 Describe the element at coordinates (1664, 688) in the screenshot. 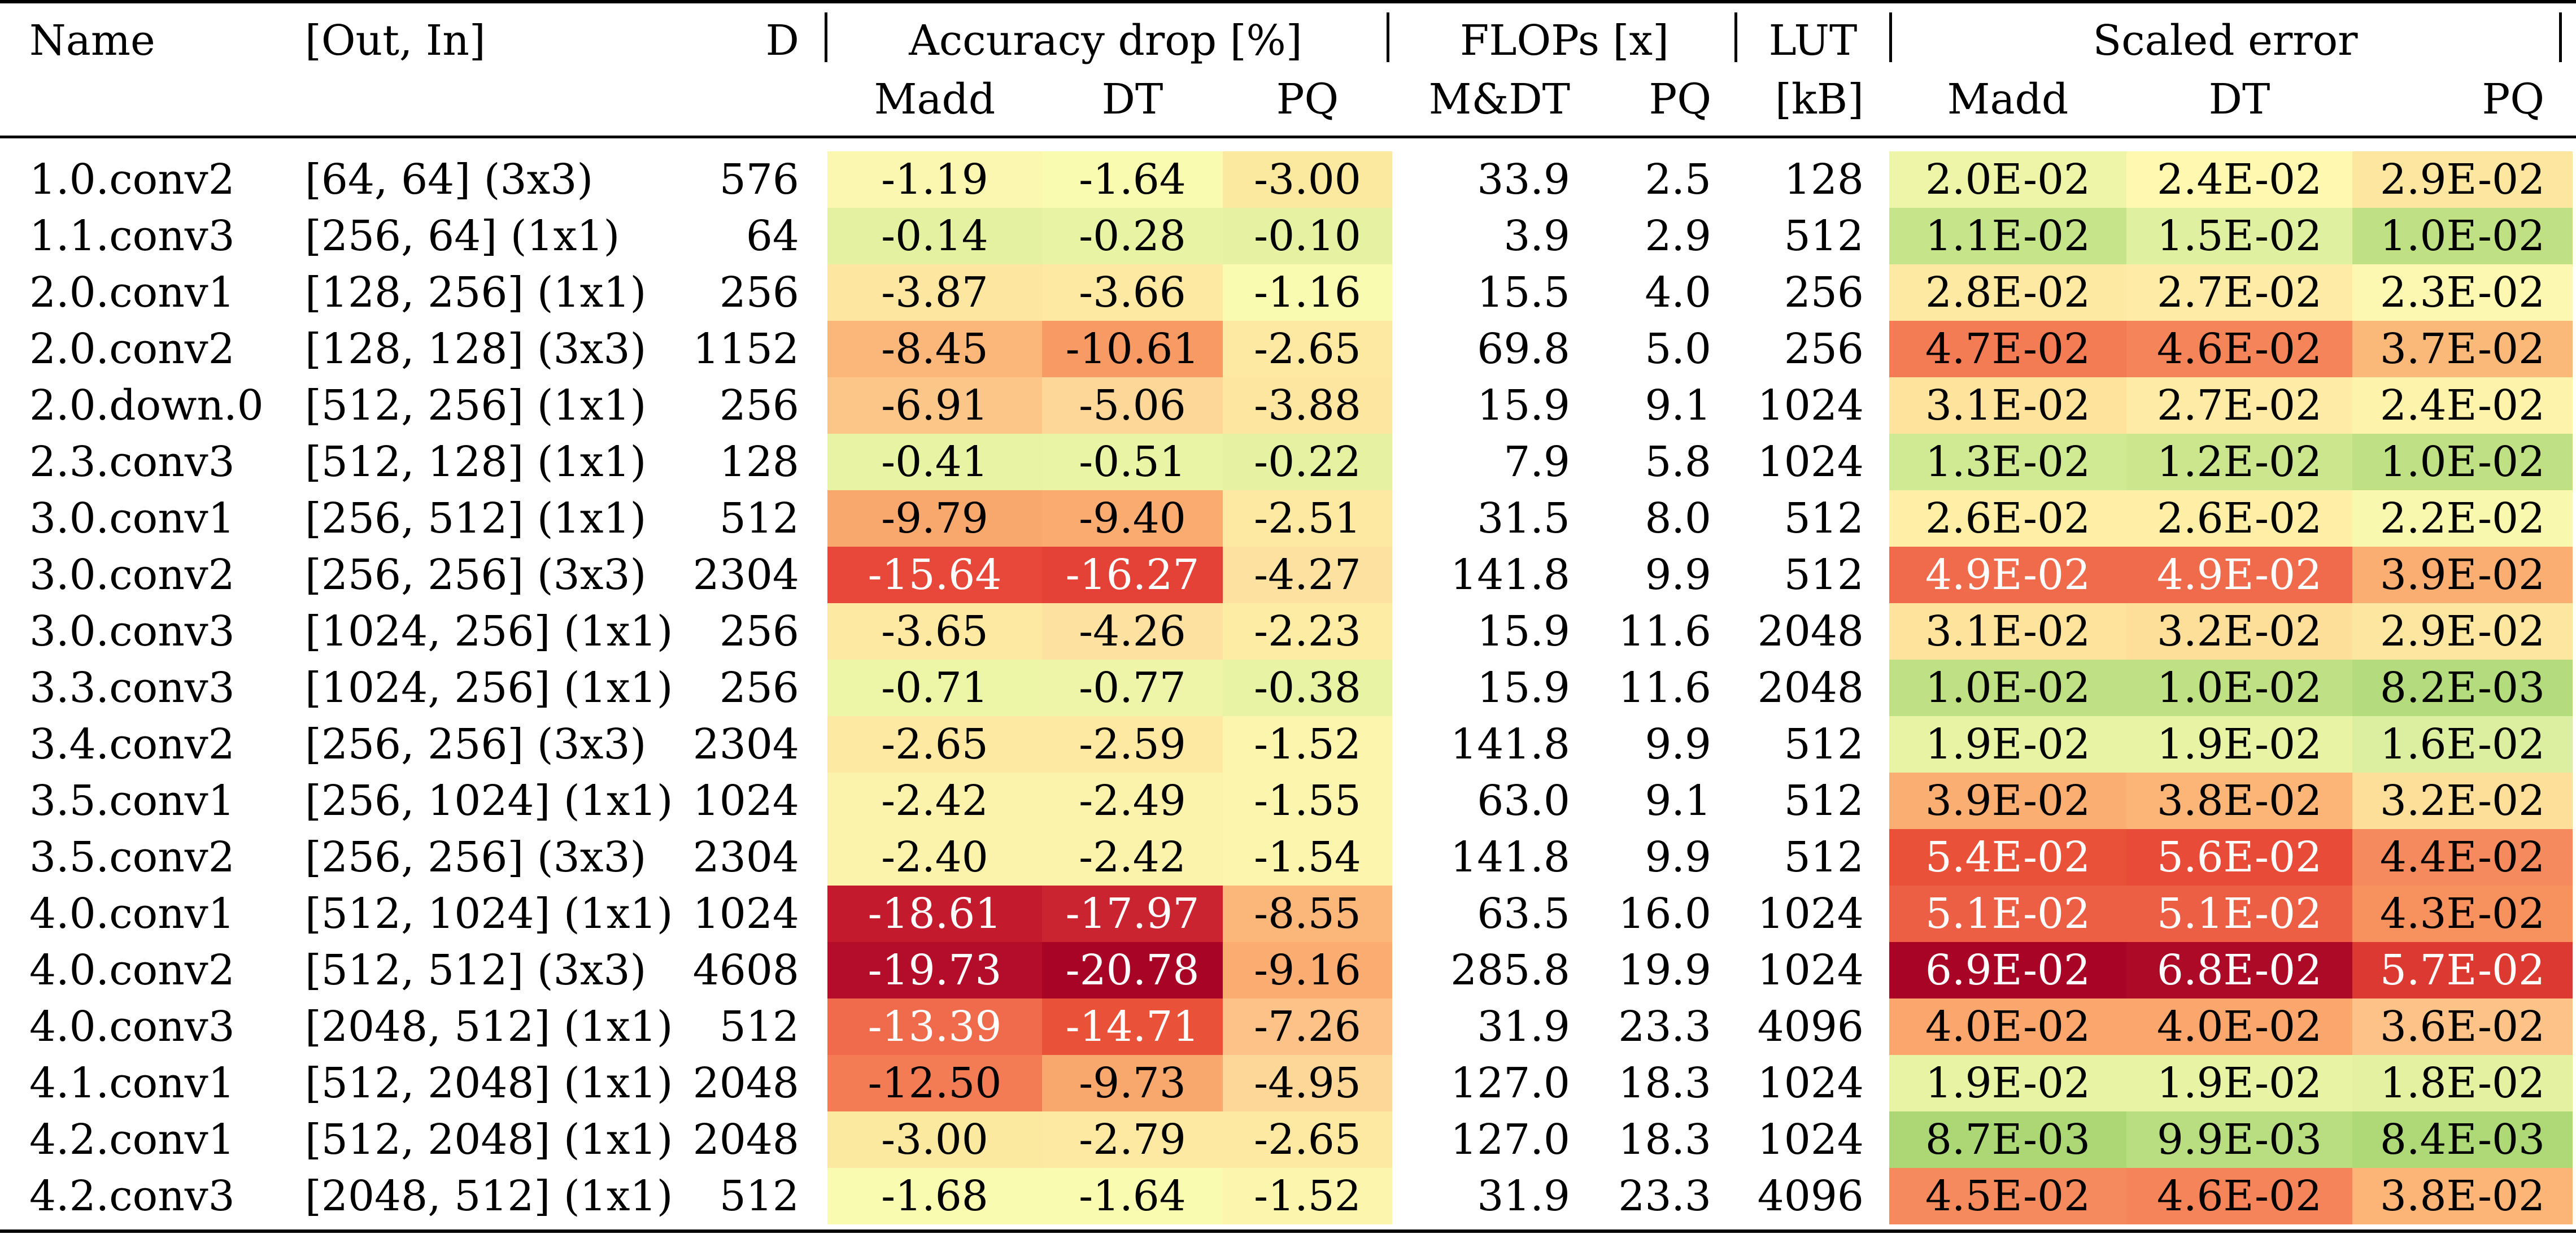

I see `row-flops-pq: 11.6` at that location.